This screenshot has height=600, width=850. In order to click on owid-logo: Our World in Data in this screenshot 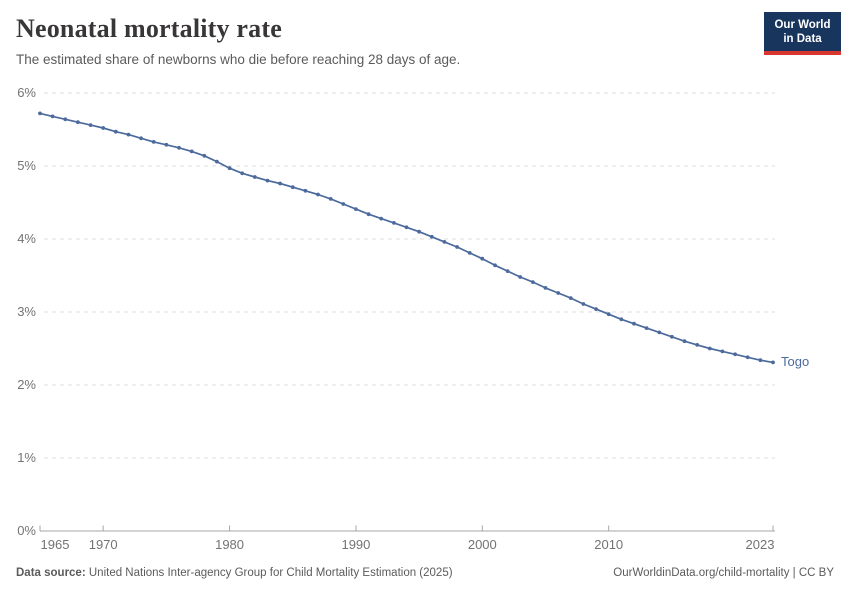, I will do `click(802, 33)`.